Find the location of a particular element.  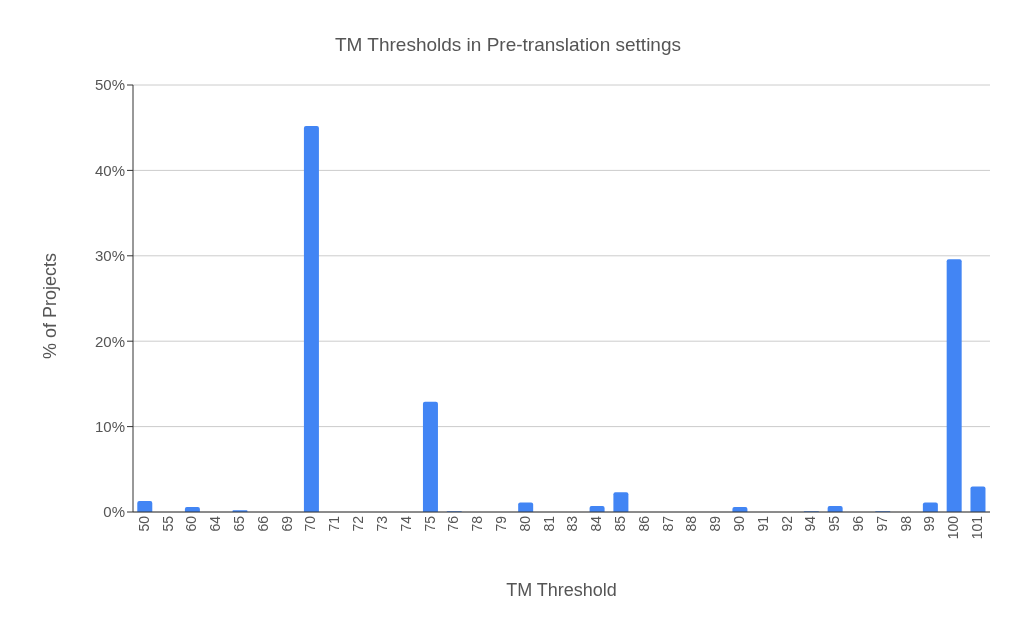

x-tick-label: 50 is located at coordinates (143, 523).